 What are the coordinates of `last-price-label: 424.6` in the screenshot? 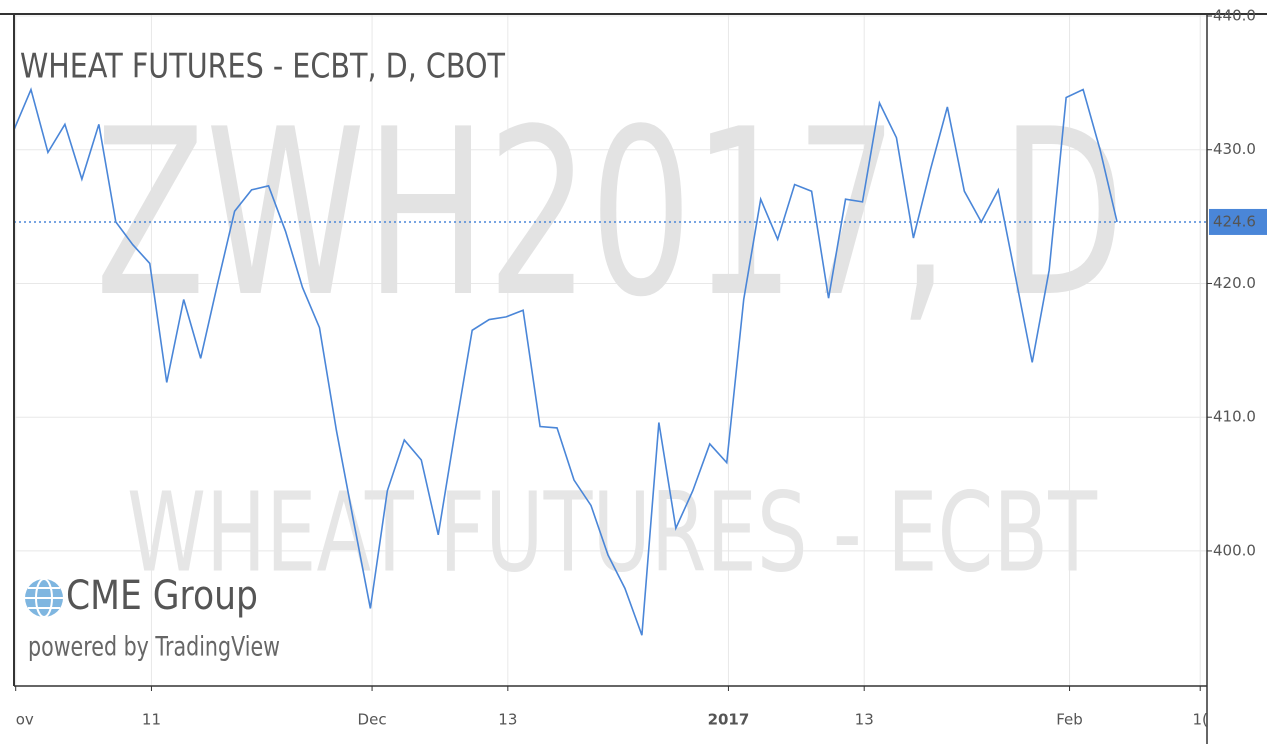 It's located at (1234, 221).